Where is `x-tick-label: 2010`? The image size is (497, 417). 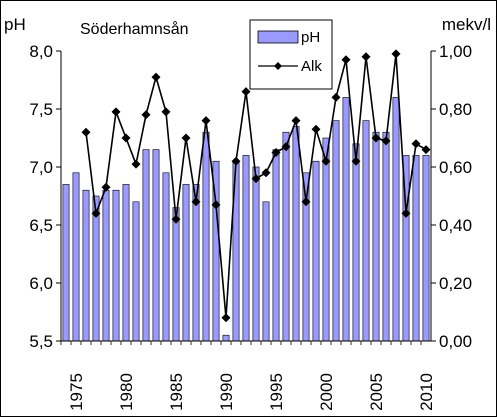
x-tick-label: 2010 is located at coordinates (426, 392).